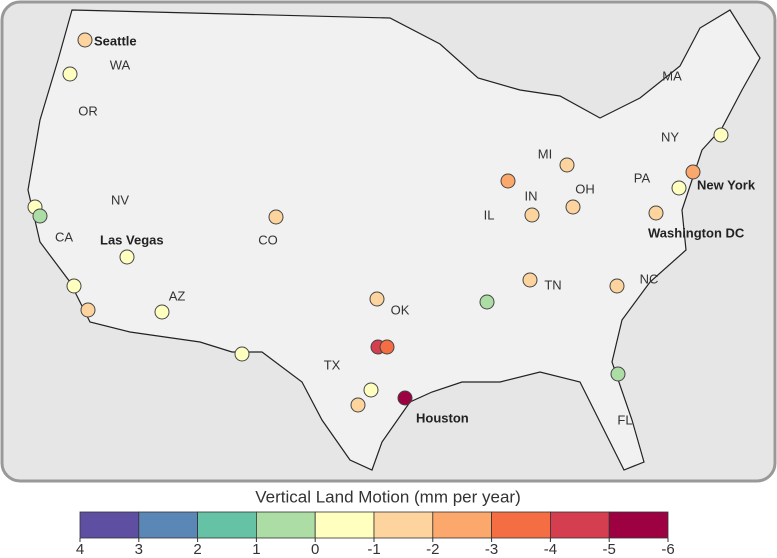 This screenshot has height=558, width=777. I want to click on state-label: TX, so click(332, 364).